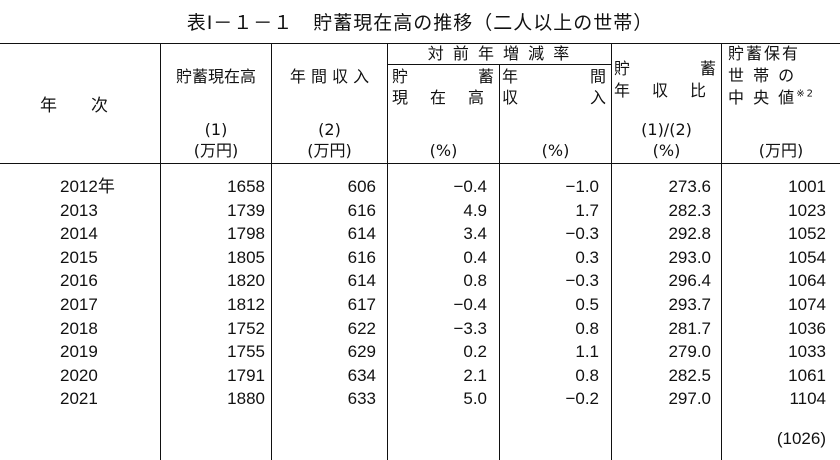 The height and width of the screenshot is (460, 840). What do you see at coordinates (582, 186) in the screenshot?
I see `cell-yoy-income: −1.0` at bounding box center [582, 186].